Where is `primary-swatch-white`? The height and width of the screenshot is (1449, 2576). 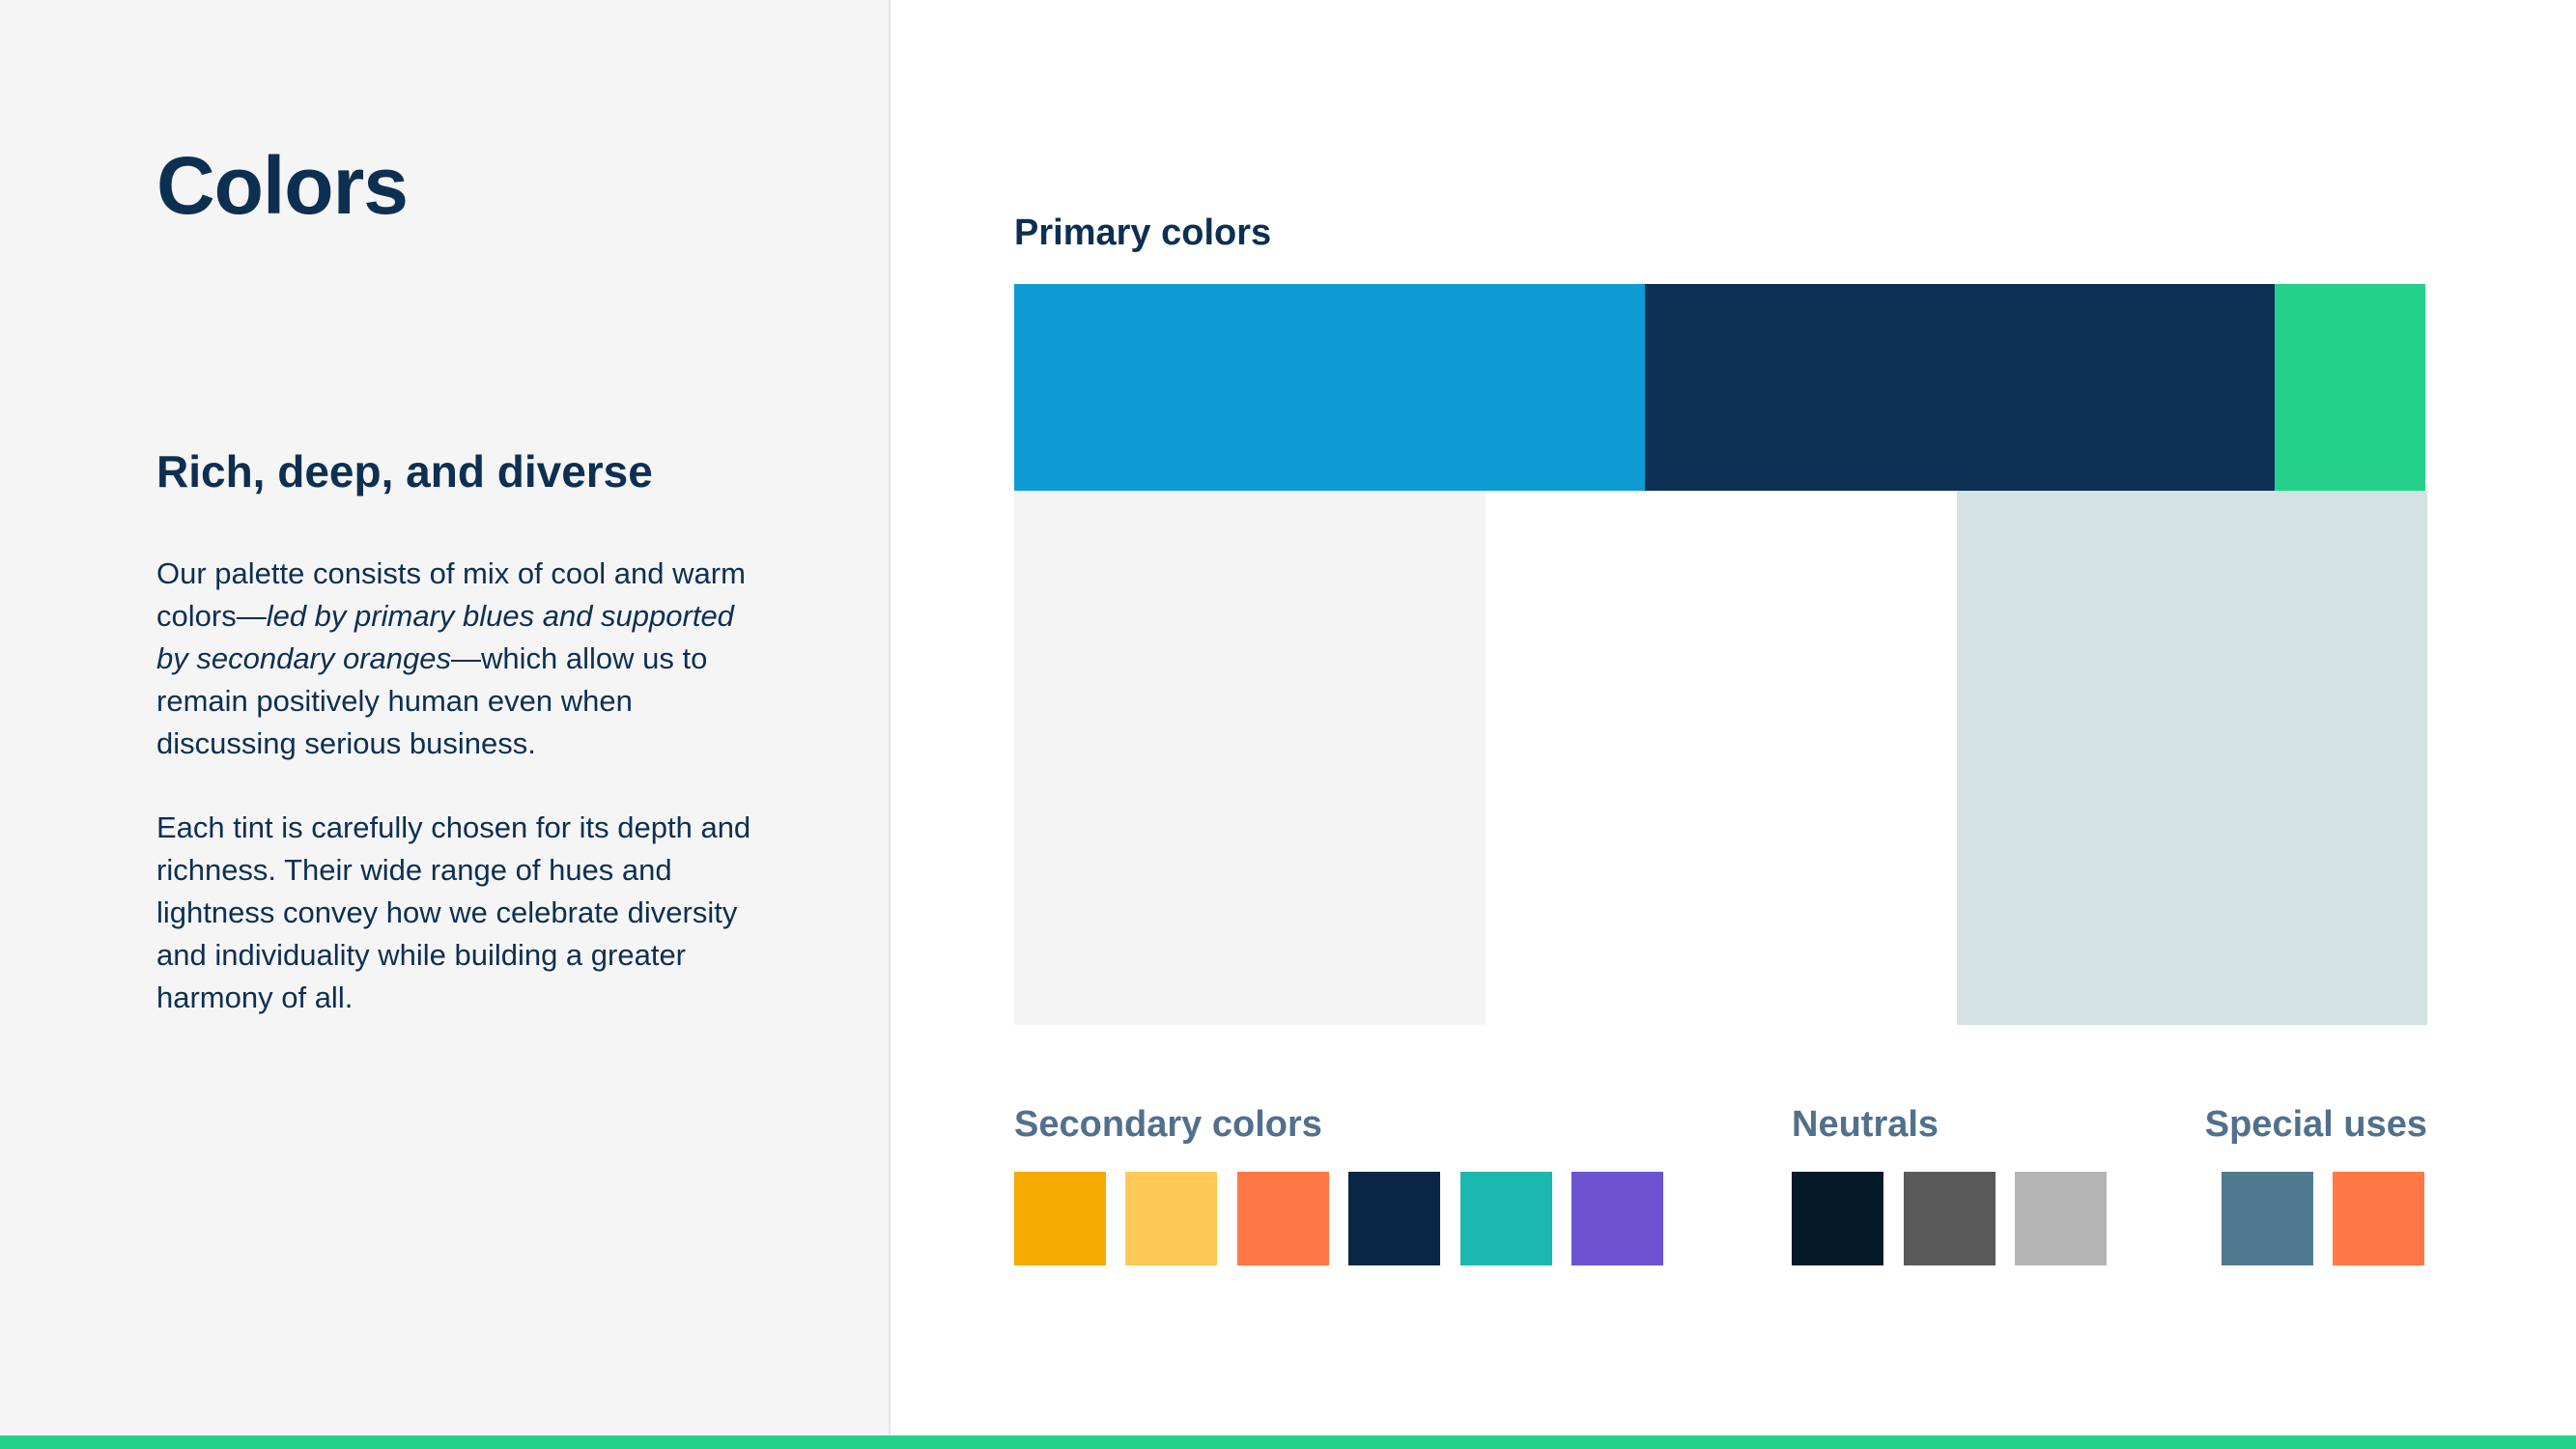 primary-swatch-white is located at coordinates (1721, 758).